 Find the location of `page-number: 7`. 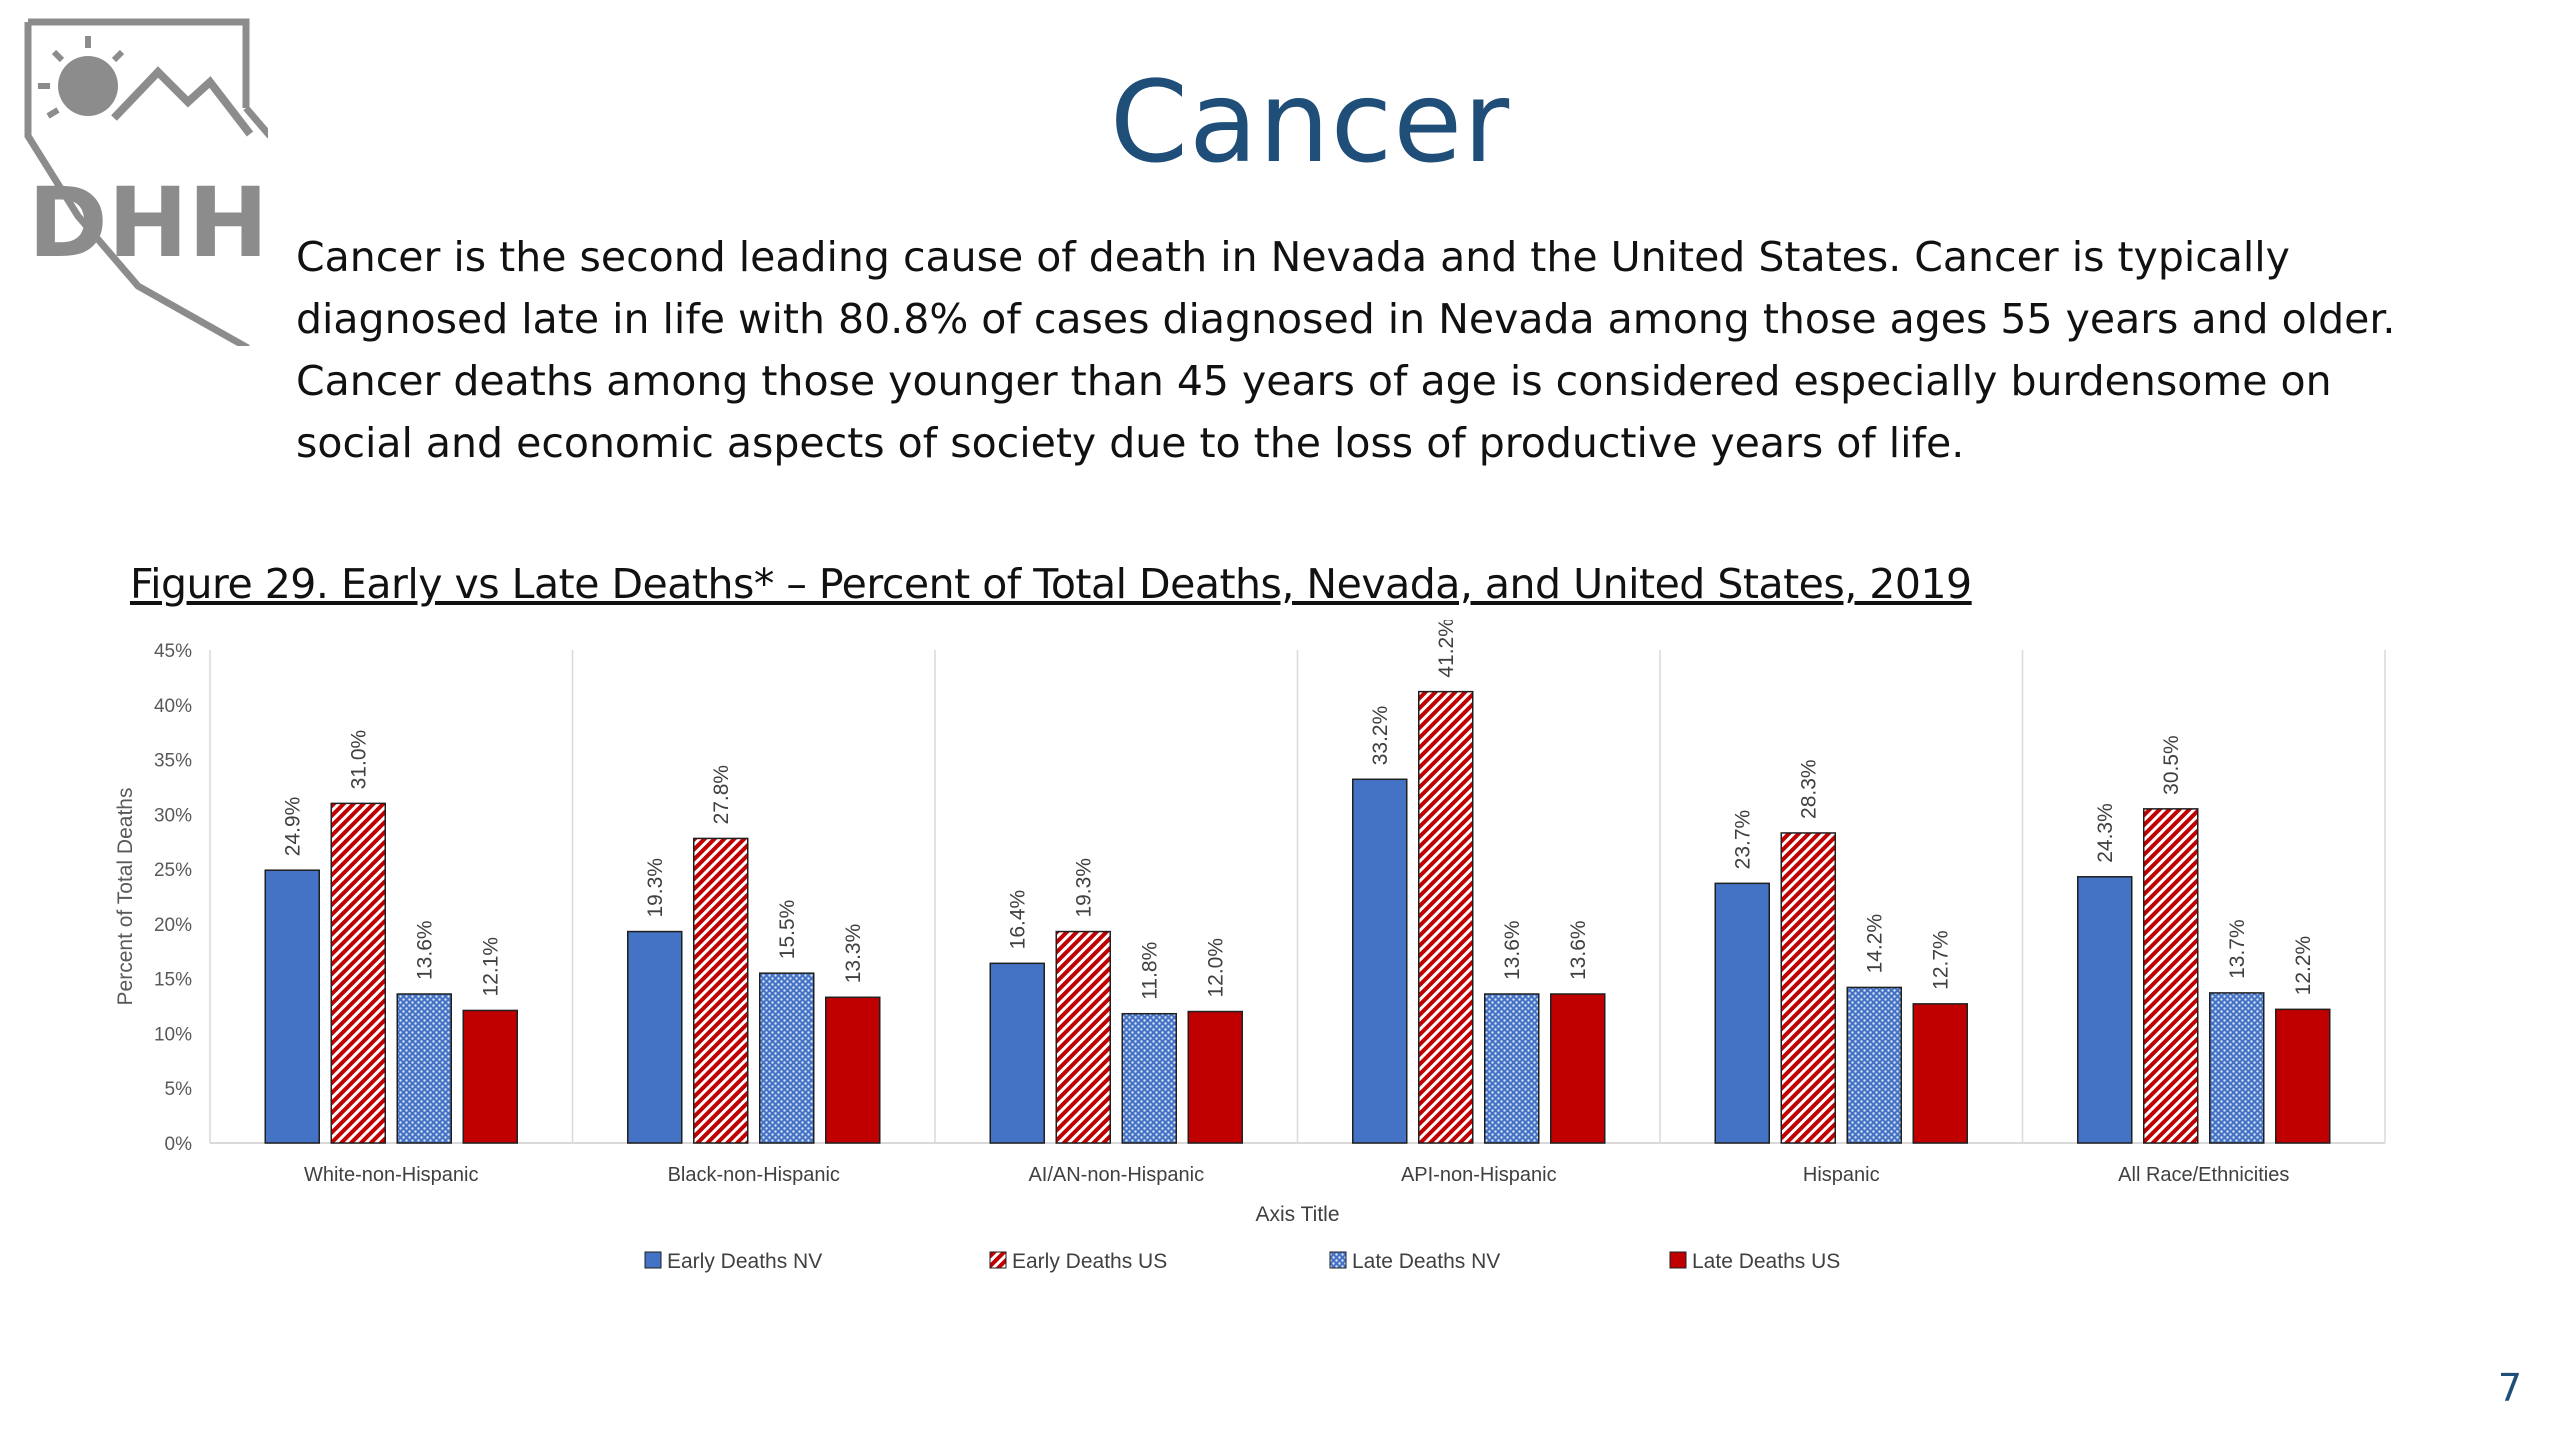

page-number: 7 is located at coordinates (2509, 1388).